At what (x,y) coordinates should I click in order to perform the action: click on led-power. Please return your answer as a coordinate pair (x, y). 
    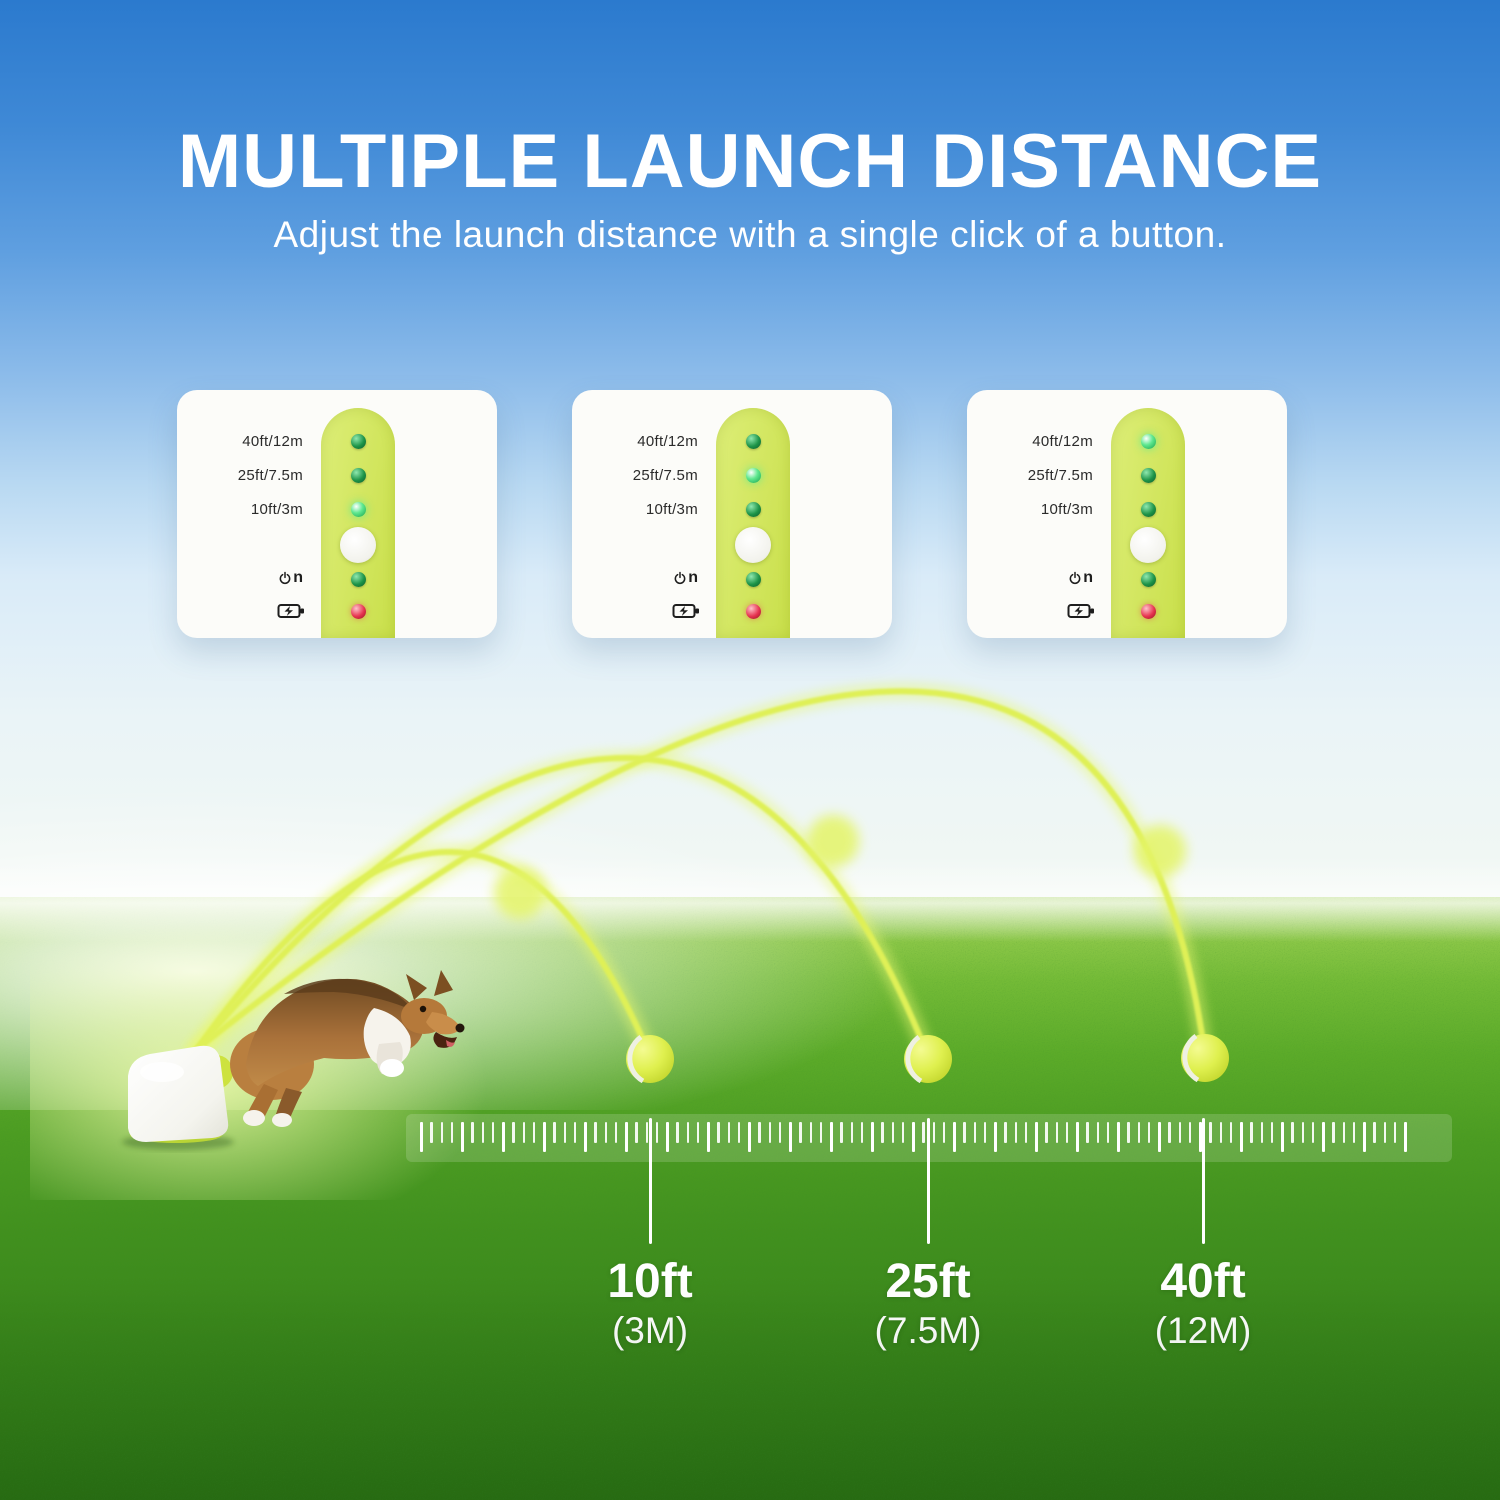
    Looking at the image, I should click on (753, 579).